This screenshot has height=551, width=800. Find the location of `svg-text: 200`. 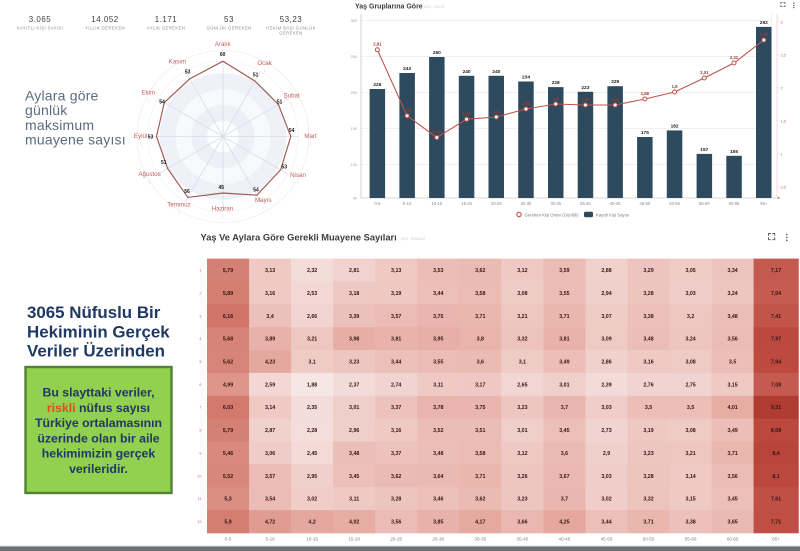

svg-text: 200 is located at coordinates (354, 93).